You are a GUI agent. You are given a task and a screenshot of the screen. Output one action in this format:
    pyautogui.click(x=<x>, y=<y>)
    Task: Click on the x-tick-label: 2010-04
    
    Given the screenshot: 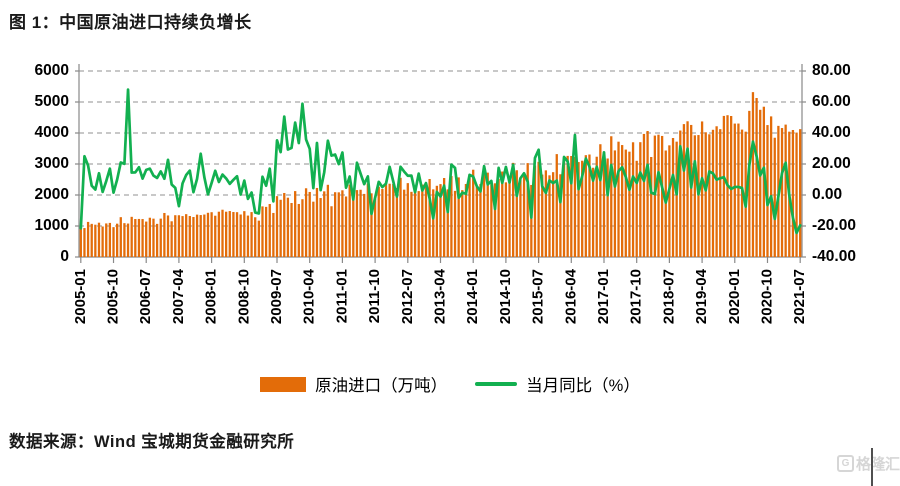 What is the action you would take?
    pyautogui.click(x=309, y=296)
    